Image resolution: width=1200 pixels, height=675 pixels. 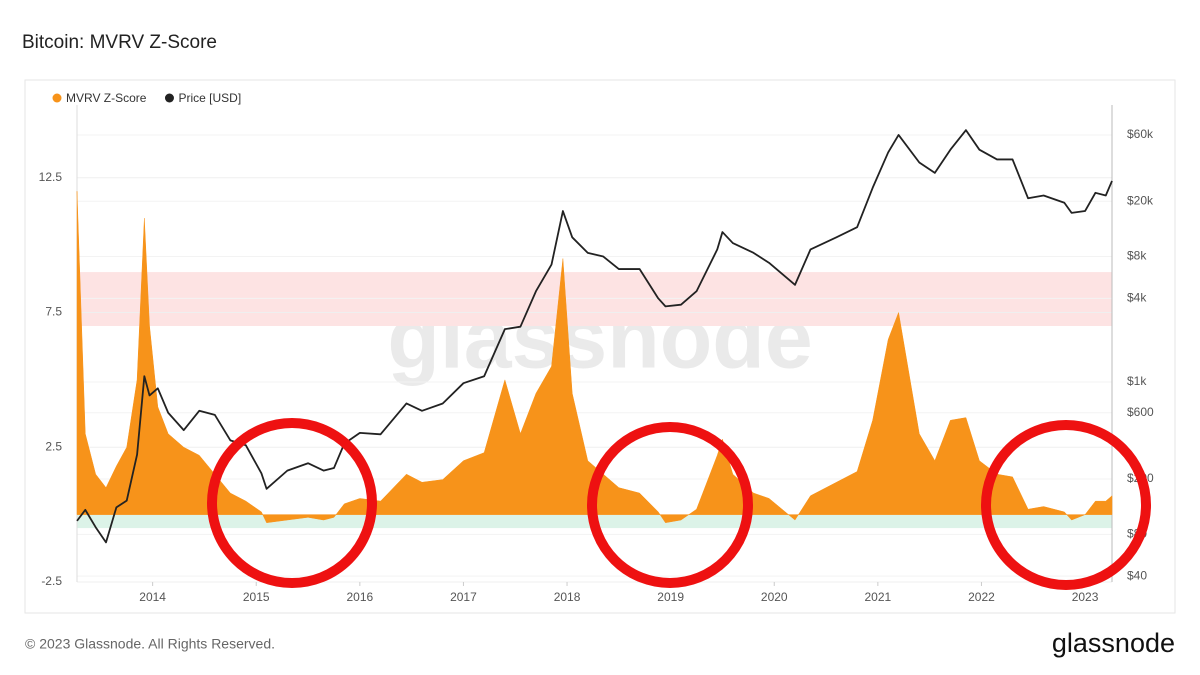 I want to click on legend-label: MVRV Z-Score, so click(x=106, y=98).